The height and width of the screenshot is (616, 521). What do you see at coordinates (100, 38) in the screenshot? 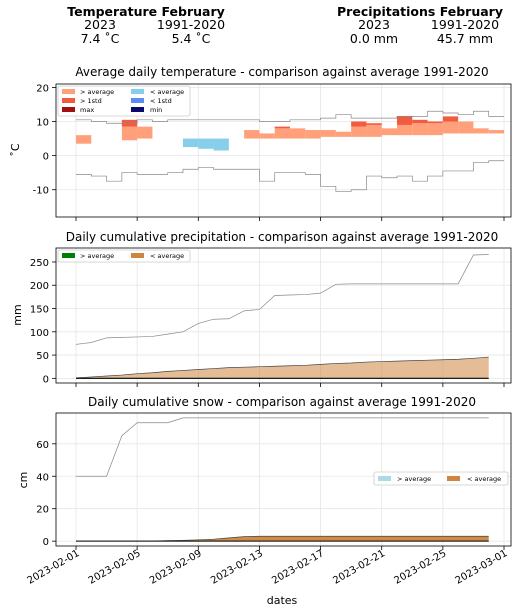
I see `temperature-year-value: 7.4 ˚C` at bounding box center [100, 38].